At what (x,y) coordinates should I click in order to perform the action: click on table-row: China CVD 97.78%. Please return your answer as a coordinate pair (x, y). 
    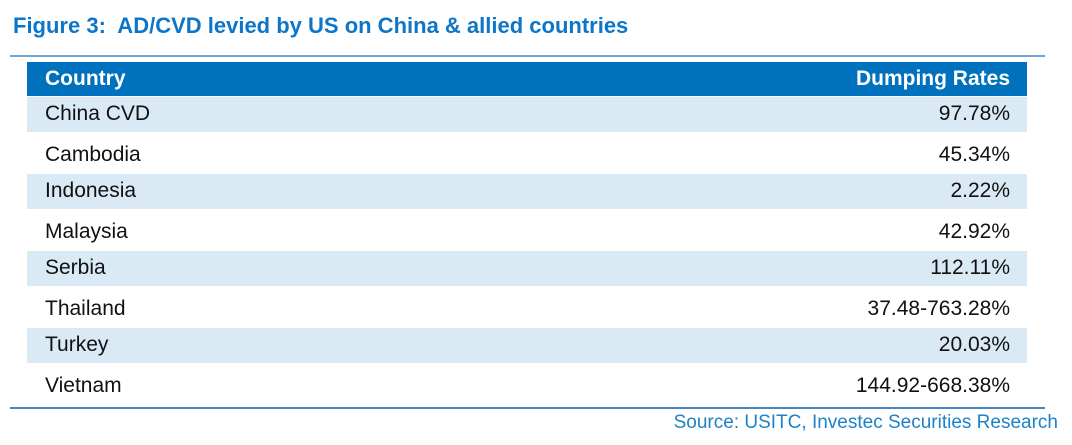
    Looking at the image, I should click on (527, 116).